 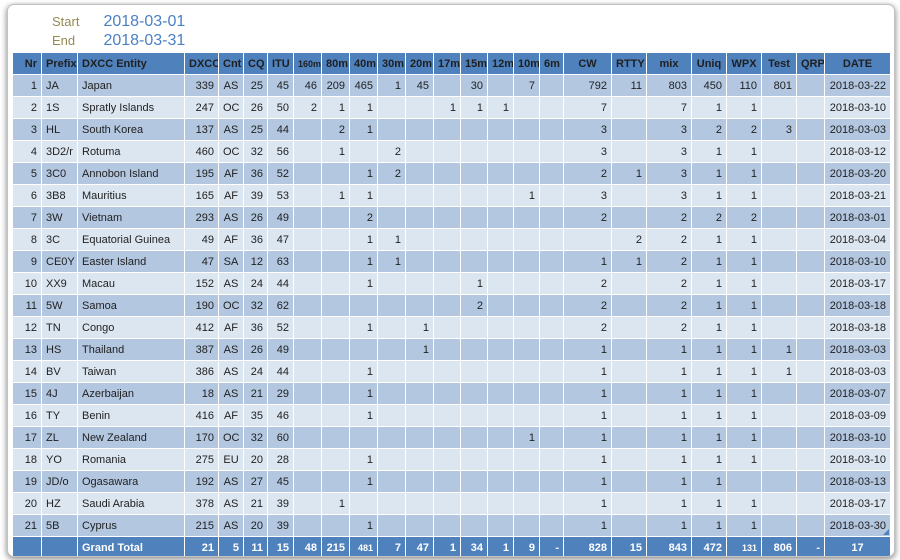 What do you see at coordinates (59, 239) in the screenshot?
I see `data-cell: 3C` at bounding box center [59, 239].